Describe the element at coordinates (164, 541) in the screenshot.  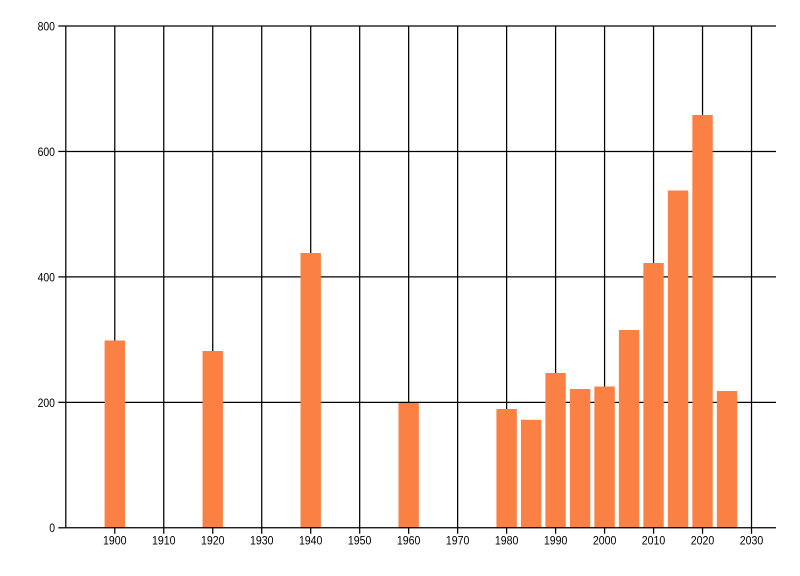
I see `svg-text: 1910` at that location.